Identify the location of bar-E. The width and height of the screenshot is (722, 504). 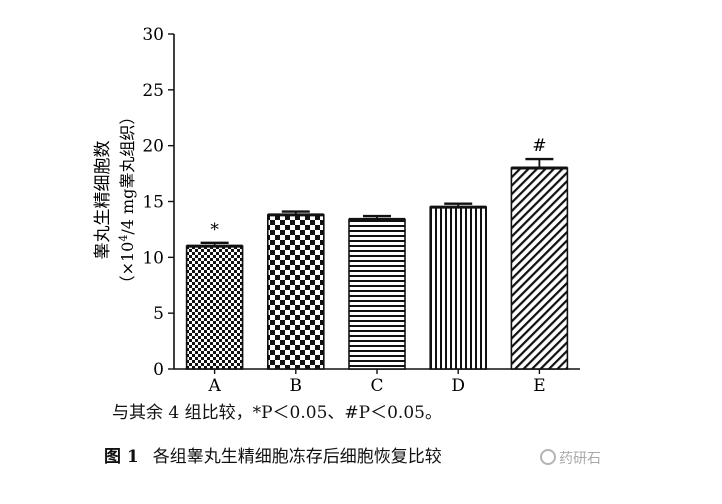
(539, 268).